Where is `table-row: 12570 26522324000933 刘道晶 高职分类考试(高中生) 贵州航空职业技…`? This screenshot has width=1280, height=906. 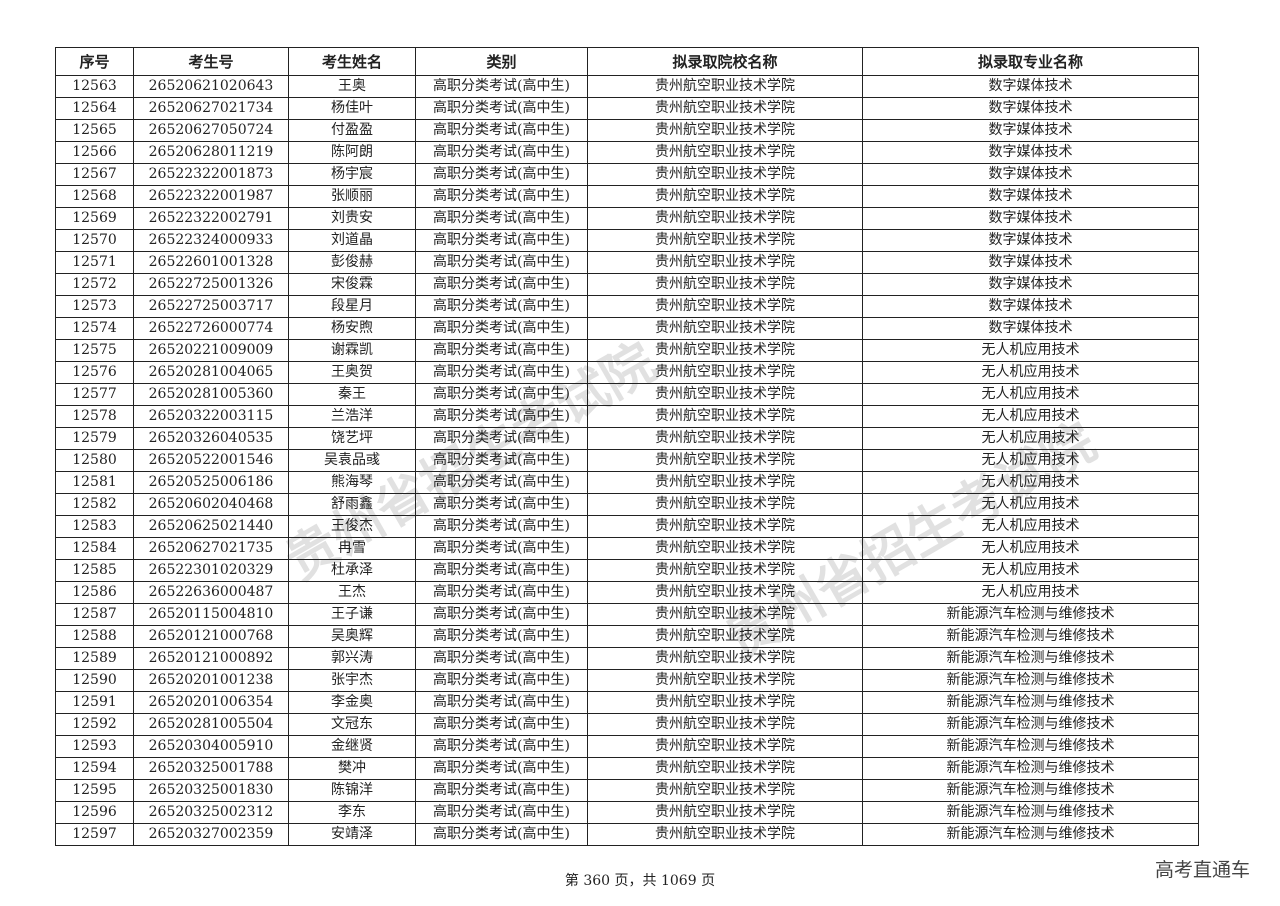 table-row: 12570 26522324000933 刘道晶 高职分类考试(高中生) 贵州航空职业技… is located at coordinates (627, 240).